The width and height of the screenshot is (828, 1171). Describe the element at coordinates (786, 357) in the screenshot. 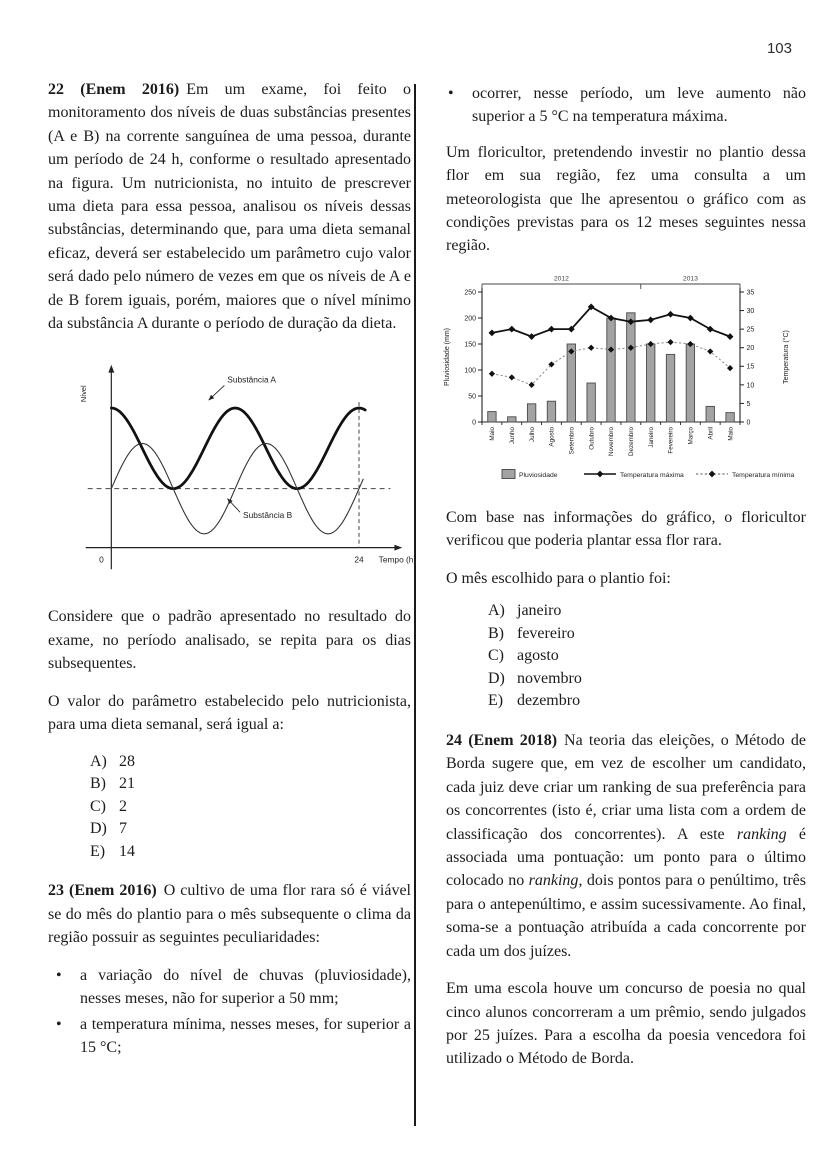

I see `svg-text: Temperatura (°C)` at that location.